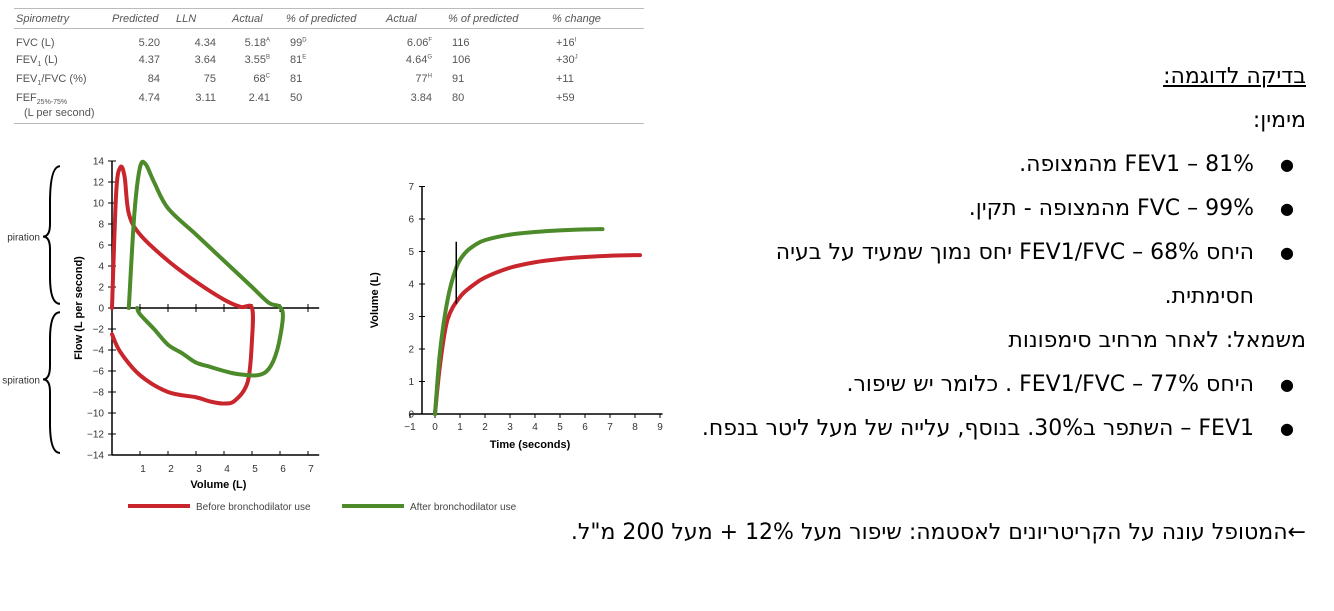  I want to click on table-cell: 91, so click(458, 79).